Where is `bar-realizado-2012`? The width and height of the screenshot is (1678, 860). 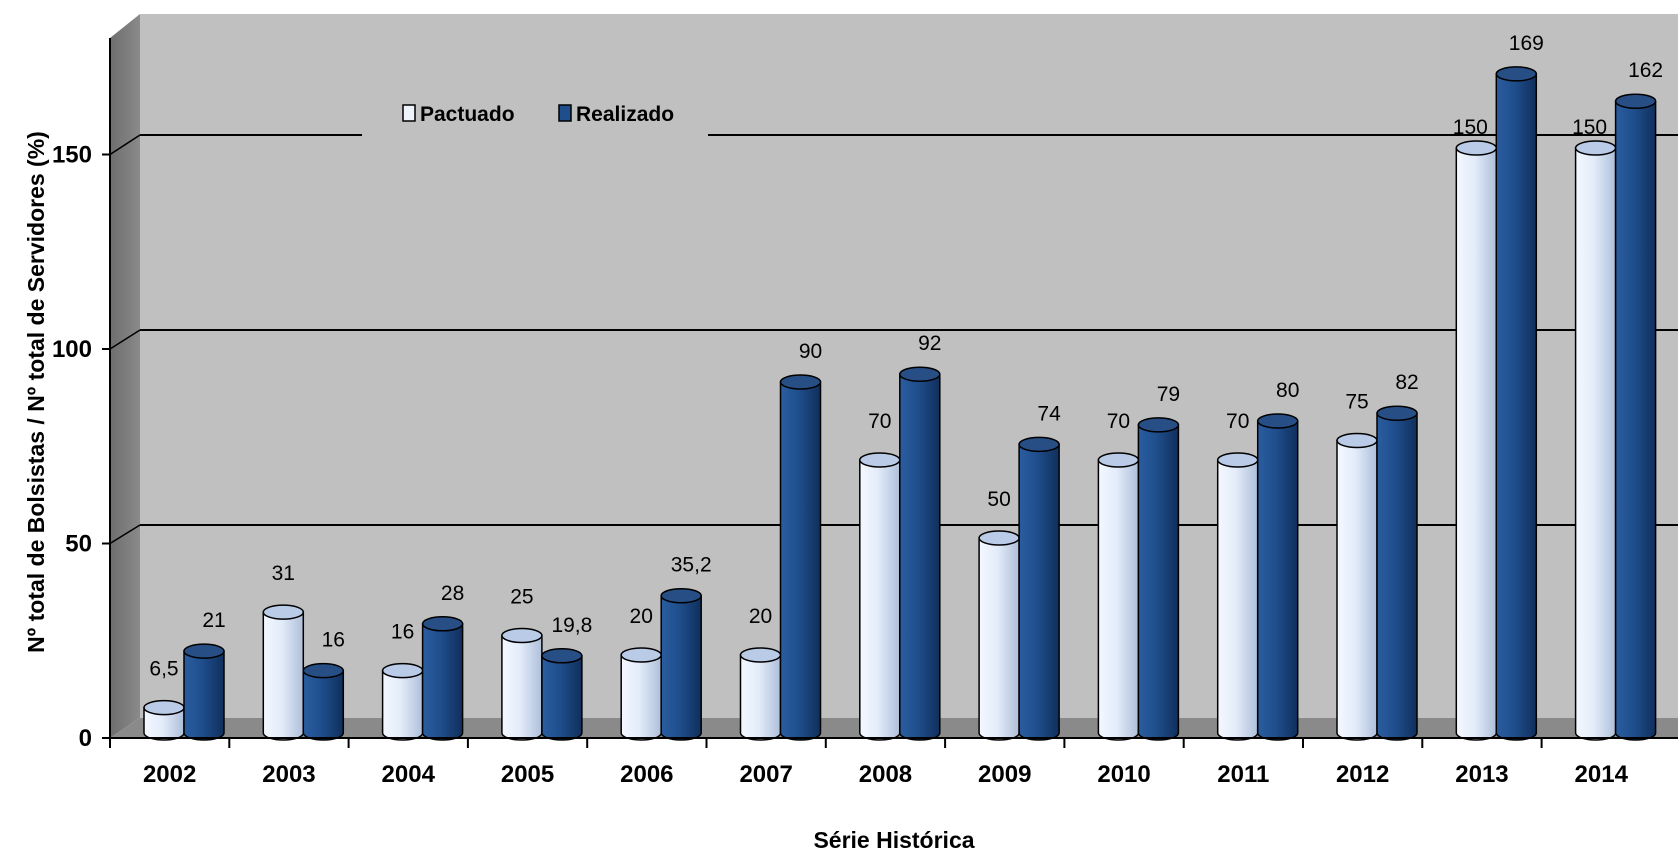
bar-realizado-2012 is located at coordinates (1397, 573).